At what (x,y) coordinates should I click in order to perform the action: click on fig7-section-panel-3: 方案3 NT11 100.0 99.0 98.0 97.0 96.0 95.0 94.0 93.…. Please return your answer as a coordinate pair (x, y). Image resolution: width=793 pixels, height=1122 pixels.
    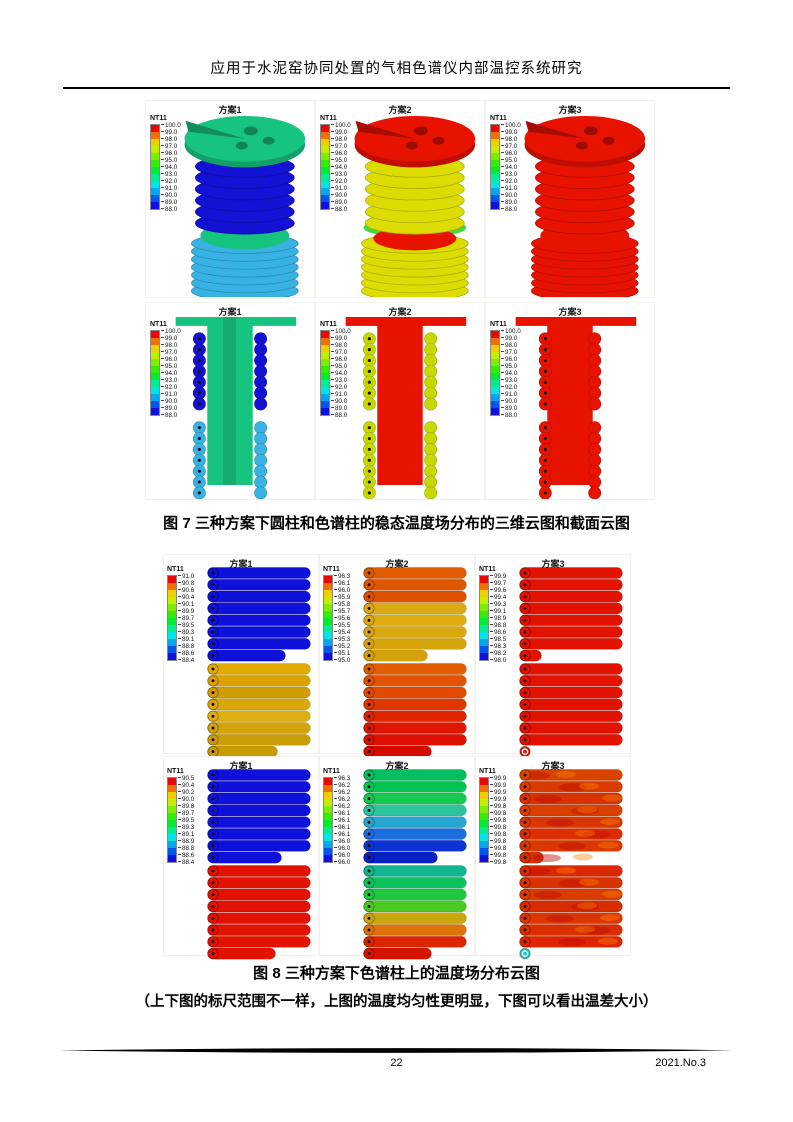
    Looking at the image, I should click on (570, 401).